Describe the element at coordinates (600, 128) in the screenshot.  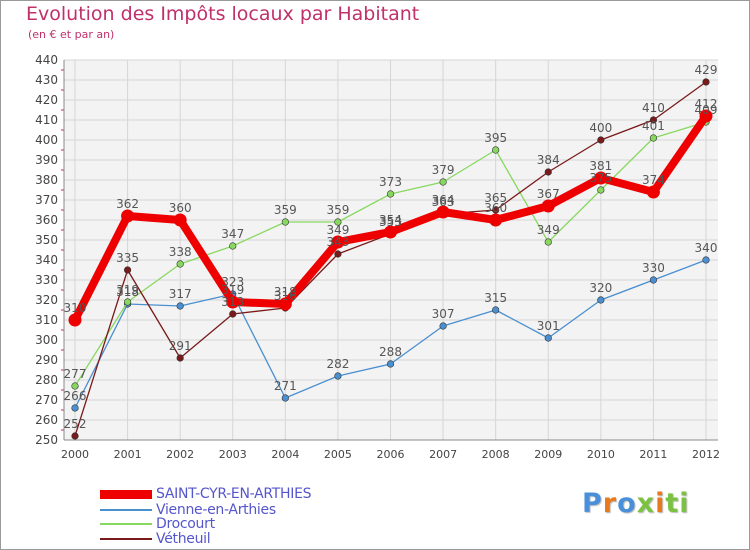
I see `data-label-v-theuil: 400` at that location.